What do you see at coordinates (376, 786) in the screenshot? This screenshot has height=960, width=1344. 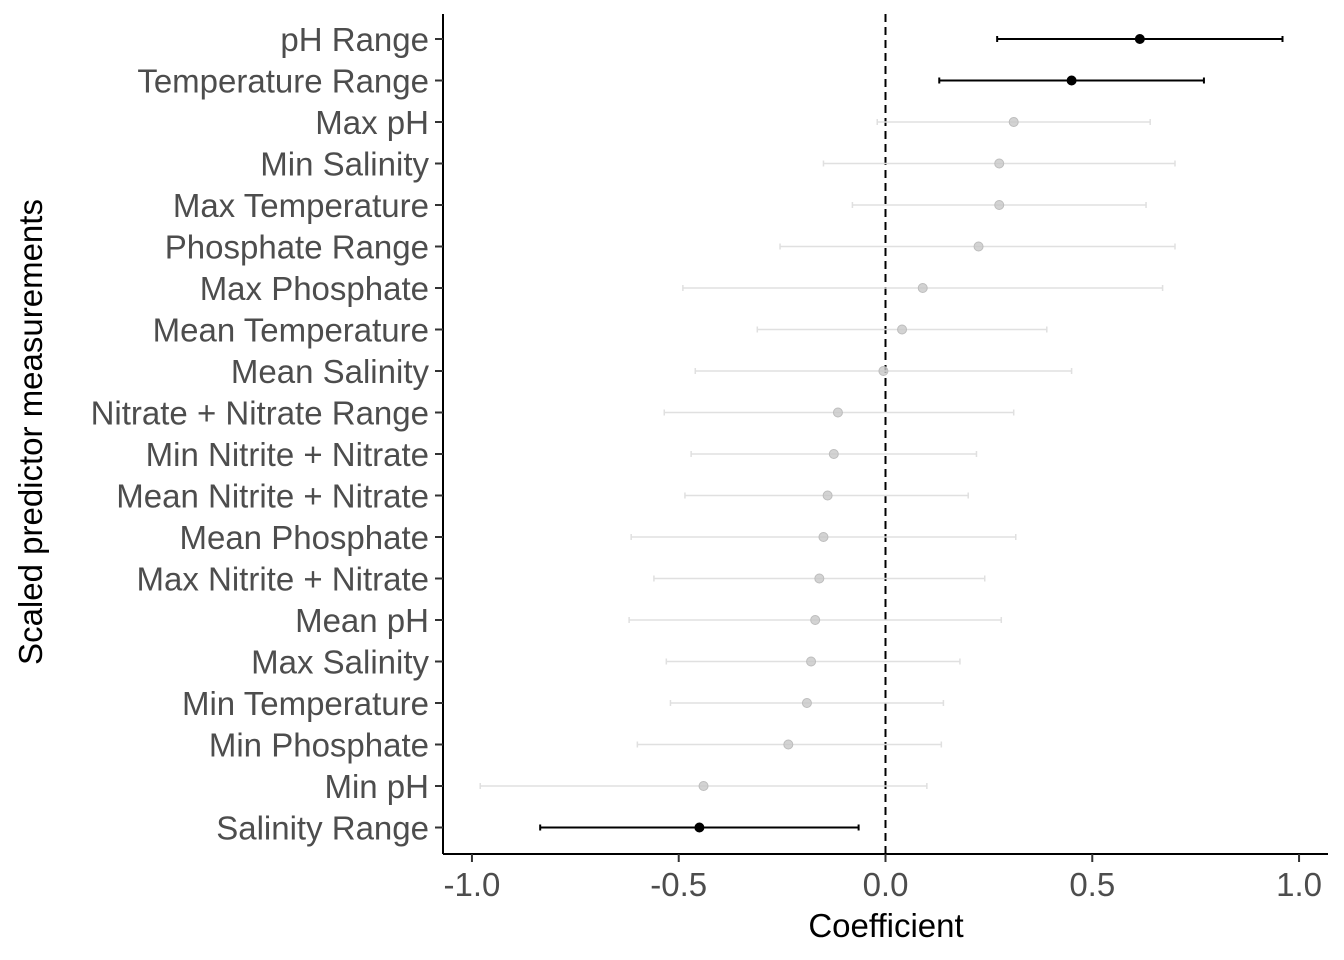 I see `predictor-label: Min pH` at bounding box center [376, 786].